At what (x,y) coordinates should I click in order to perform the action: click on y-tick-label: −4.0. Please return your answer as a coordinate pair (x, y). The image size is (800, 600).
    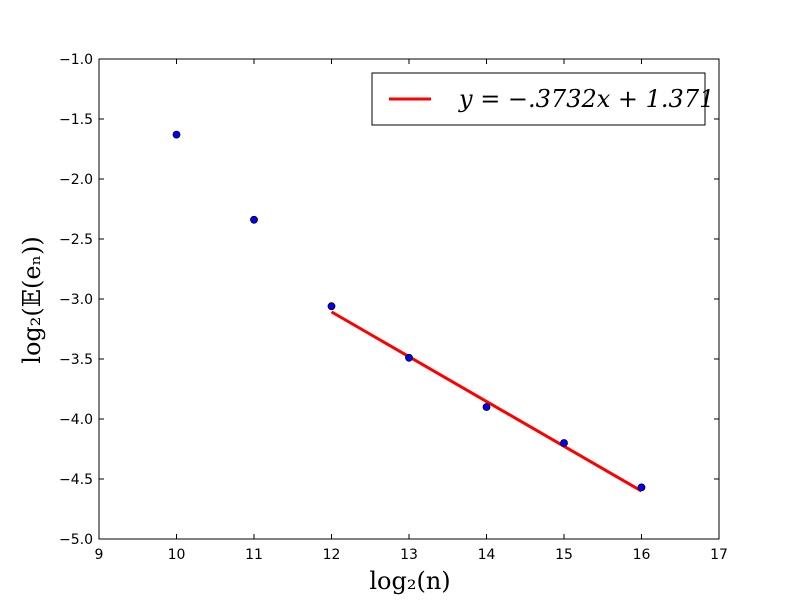
    Looking at the image, I should click on (76, 420).